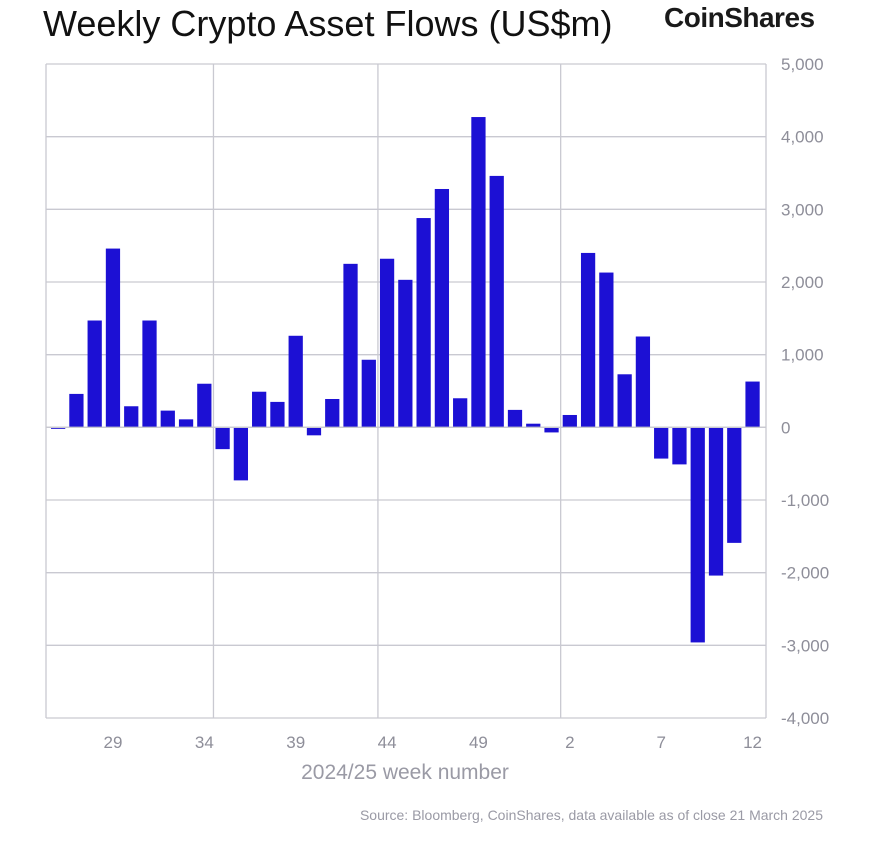 This screenshot has height=846, width=875. I want to click on x-axis-label: 2024/25 week number, so click(405, 772).